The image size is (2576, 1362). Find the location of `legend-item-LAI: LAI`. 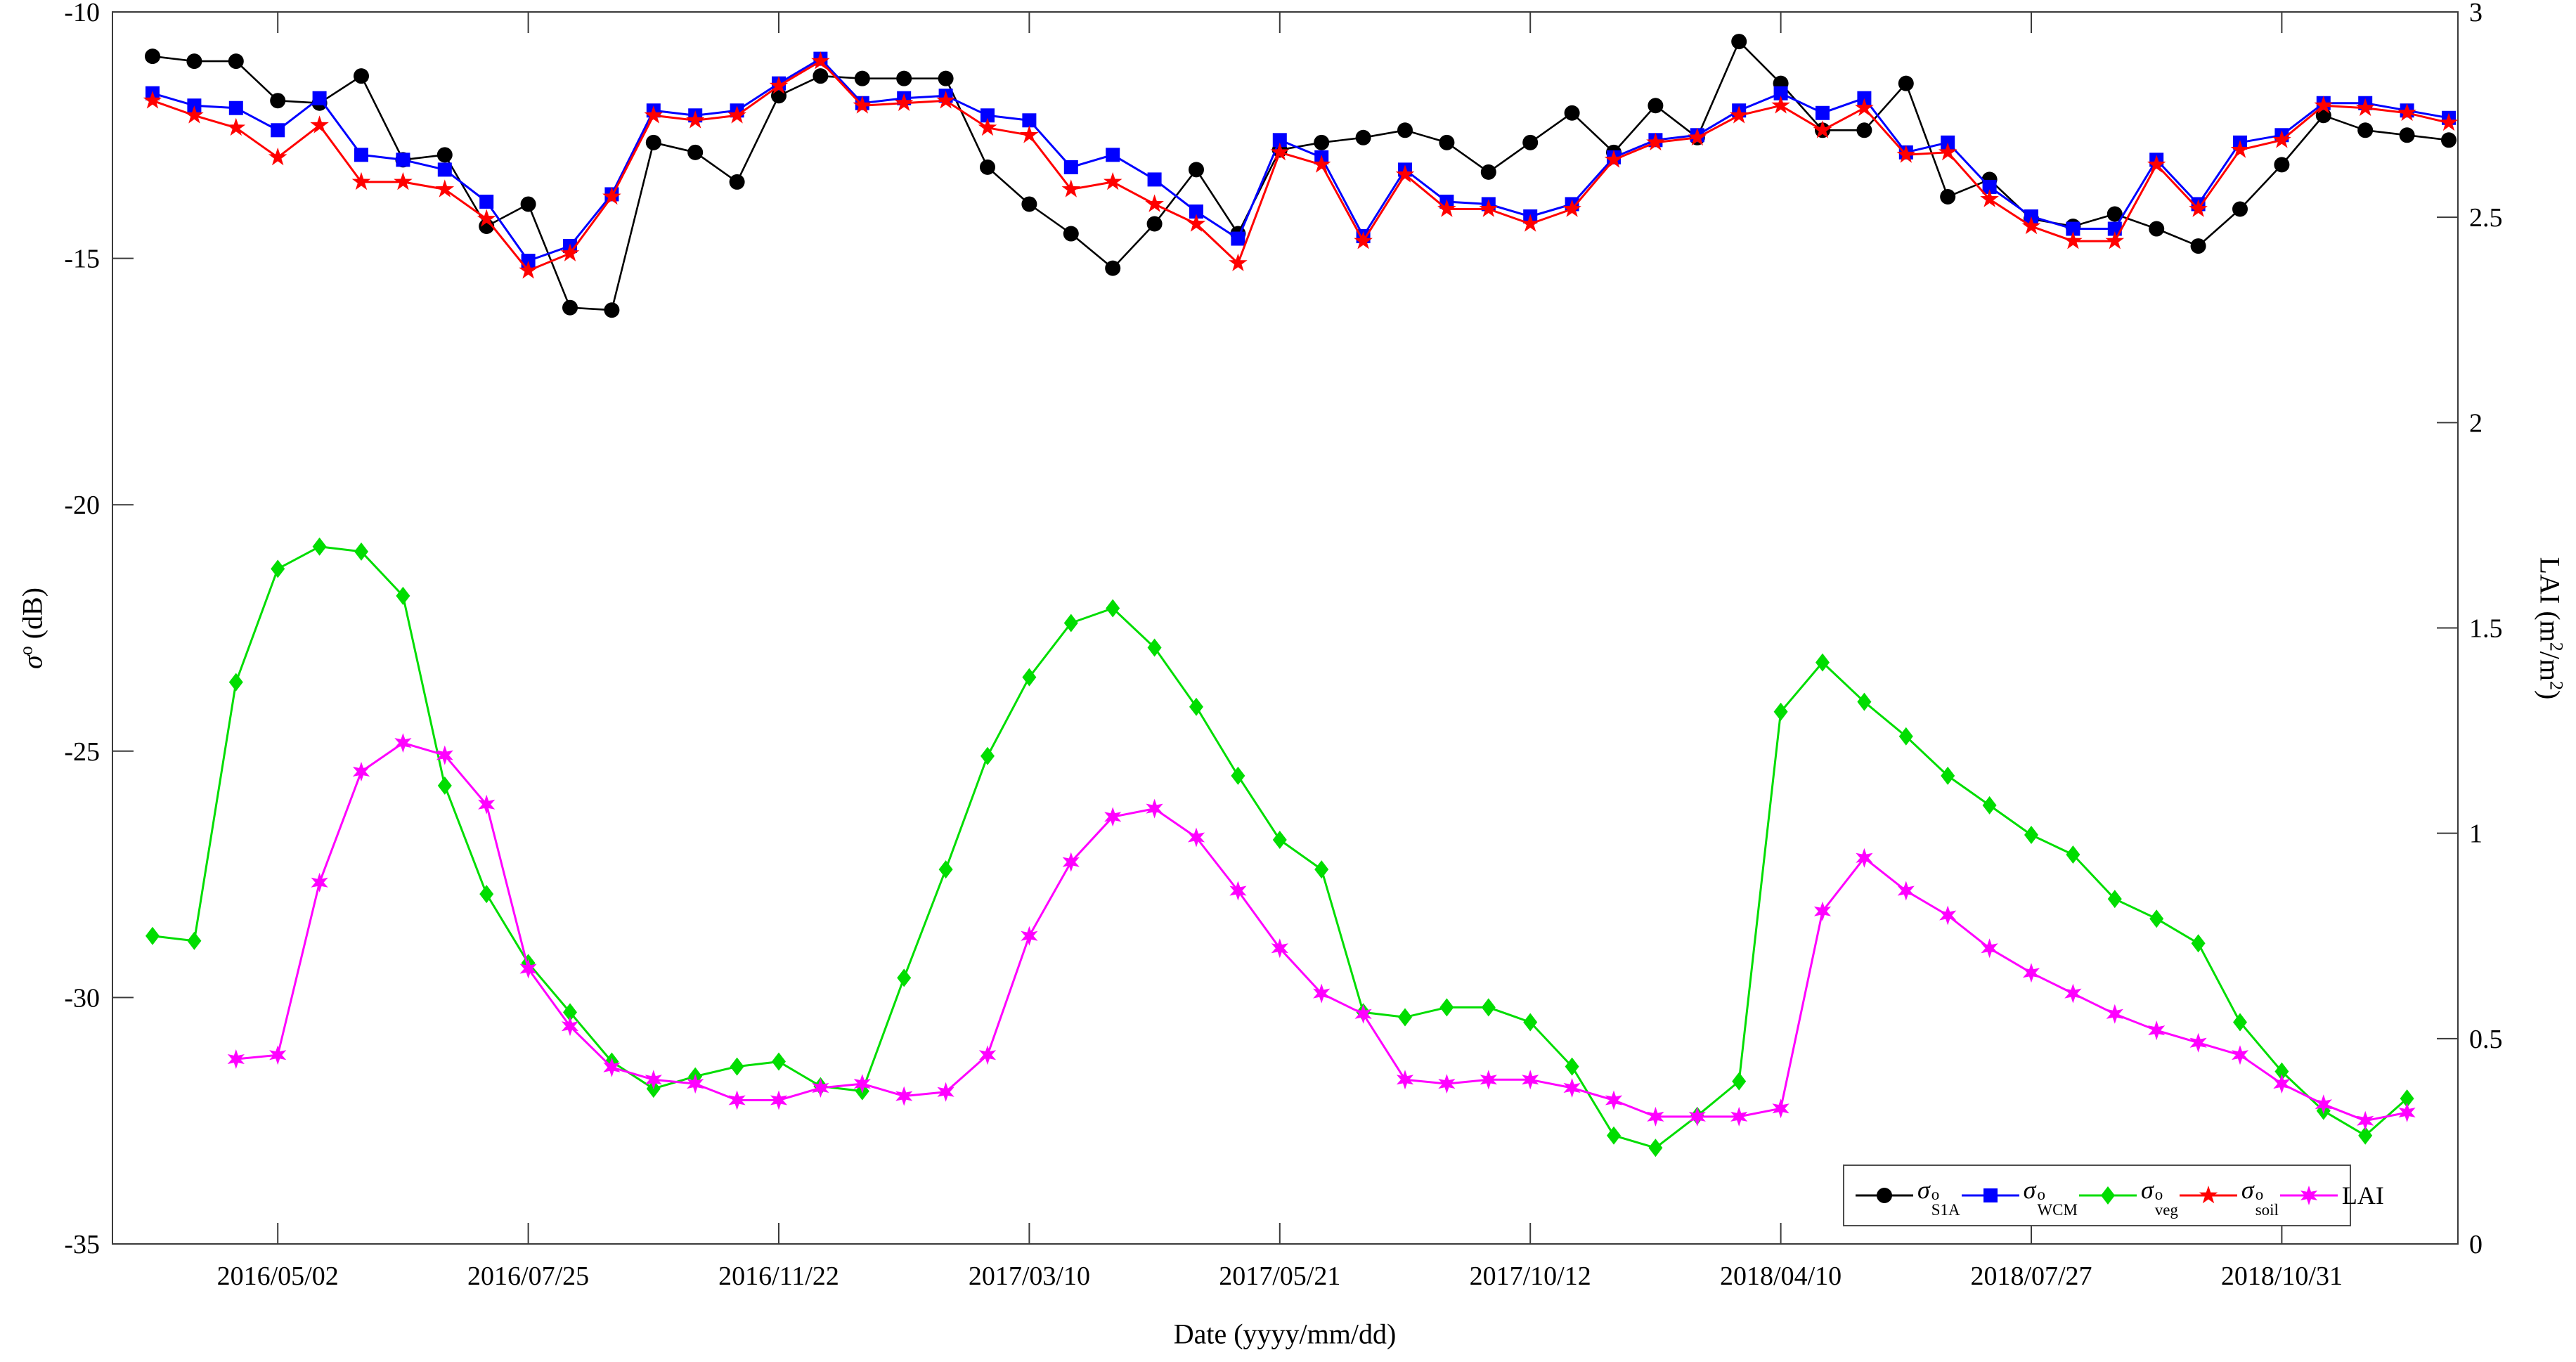

legend-item-LAI: LAI is located at coordinates (2331, 1195).